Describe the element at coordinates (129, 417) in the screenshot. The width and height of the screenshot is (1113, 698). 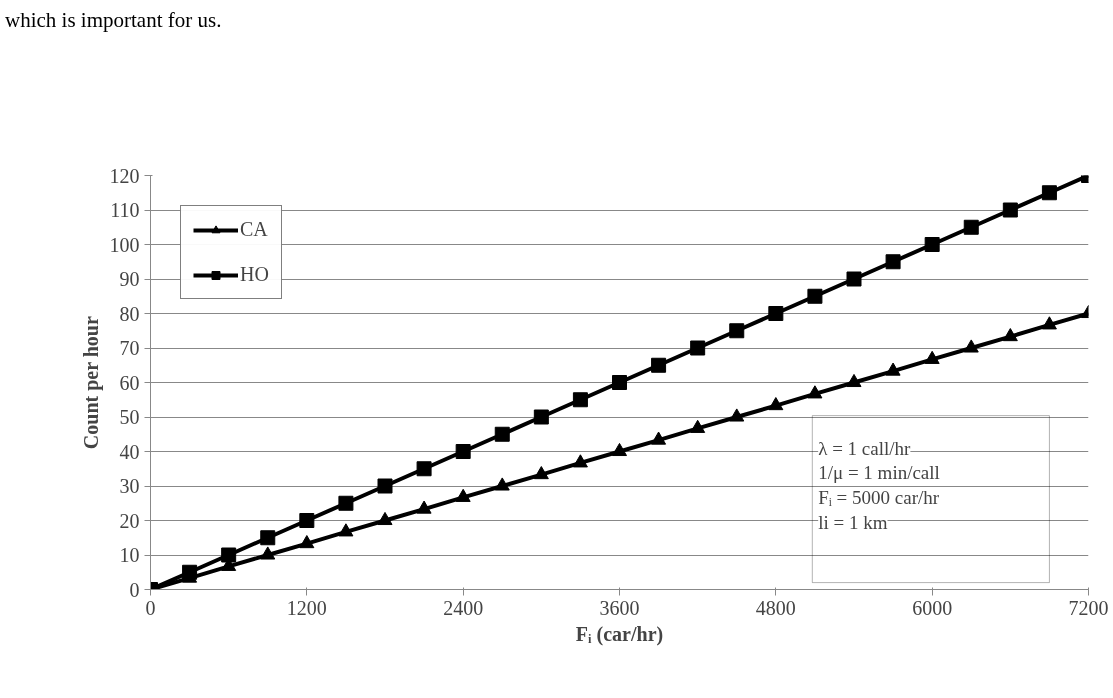
I see `y-tick-label: 50` at that location.